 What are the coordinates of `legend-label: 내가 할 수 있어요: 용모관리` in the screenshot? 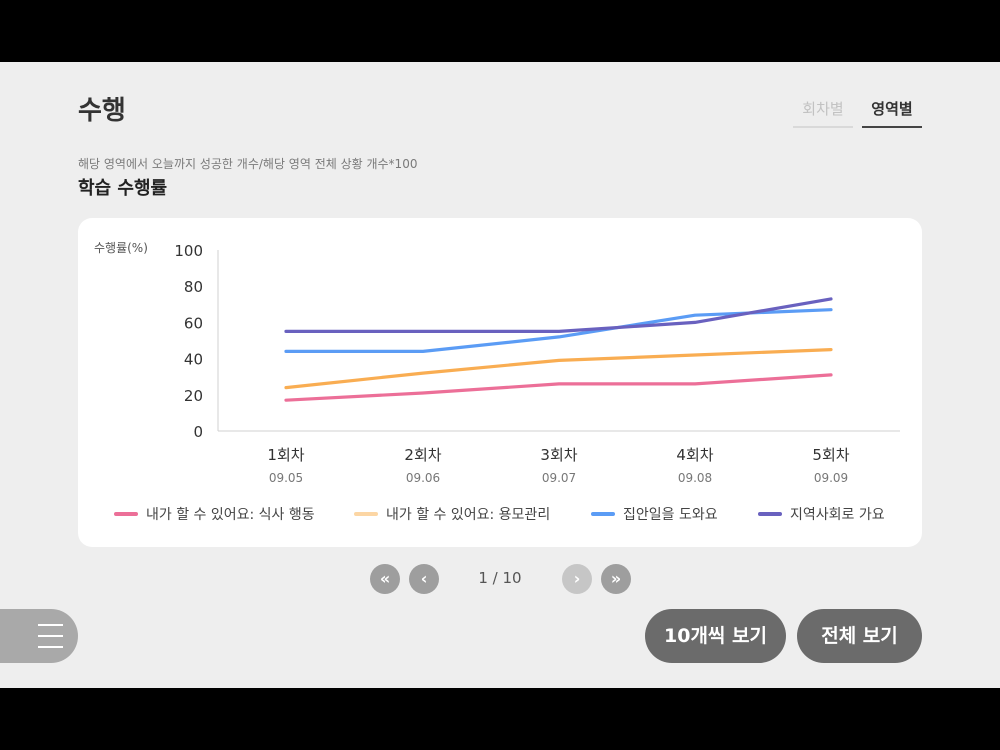 It's located at (468, 515).